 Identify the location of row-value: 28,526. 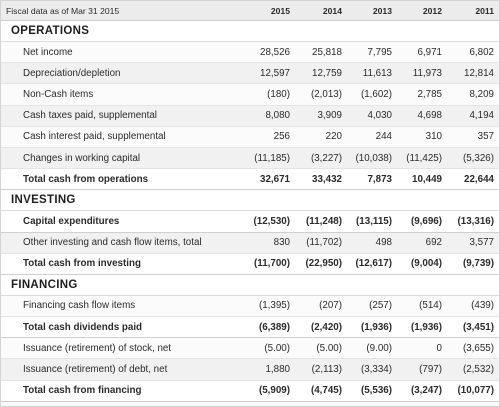
(275, 52).